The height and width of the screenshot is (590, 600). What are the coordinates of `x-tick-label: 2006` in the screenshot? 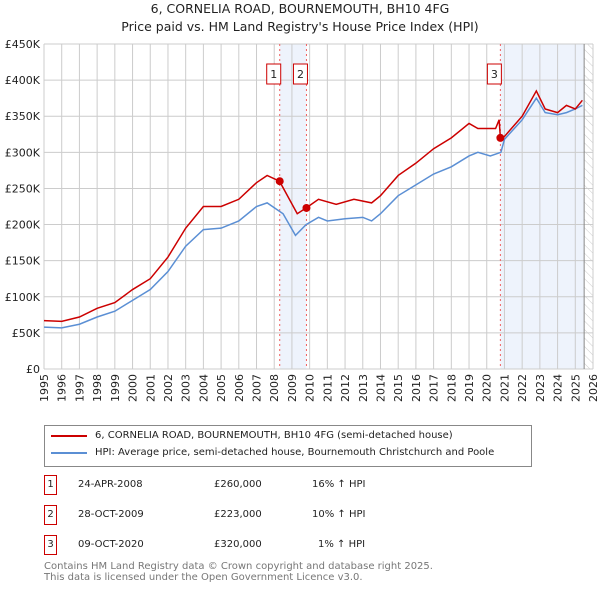 It's located at (239, 388).